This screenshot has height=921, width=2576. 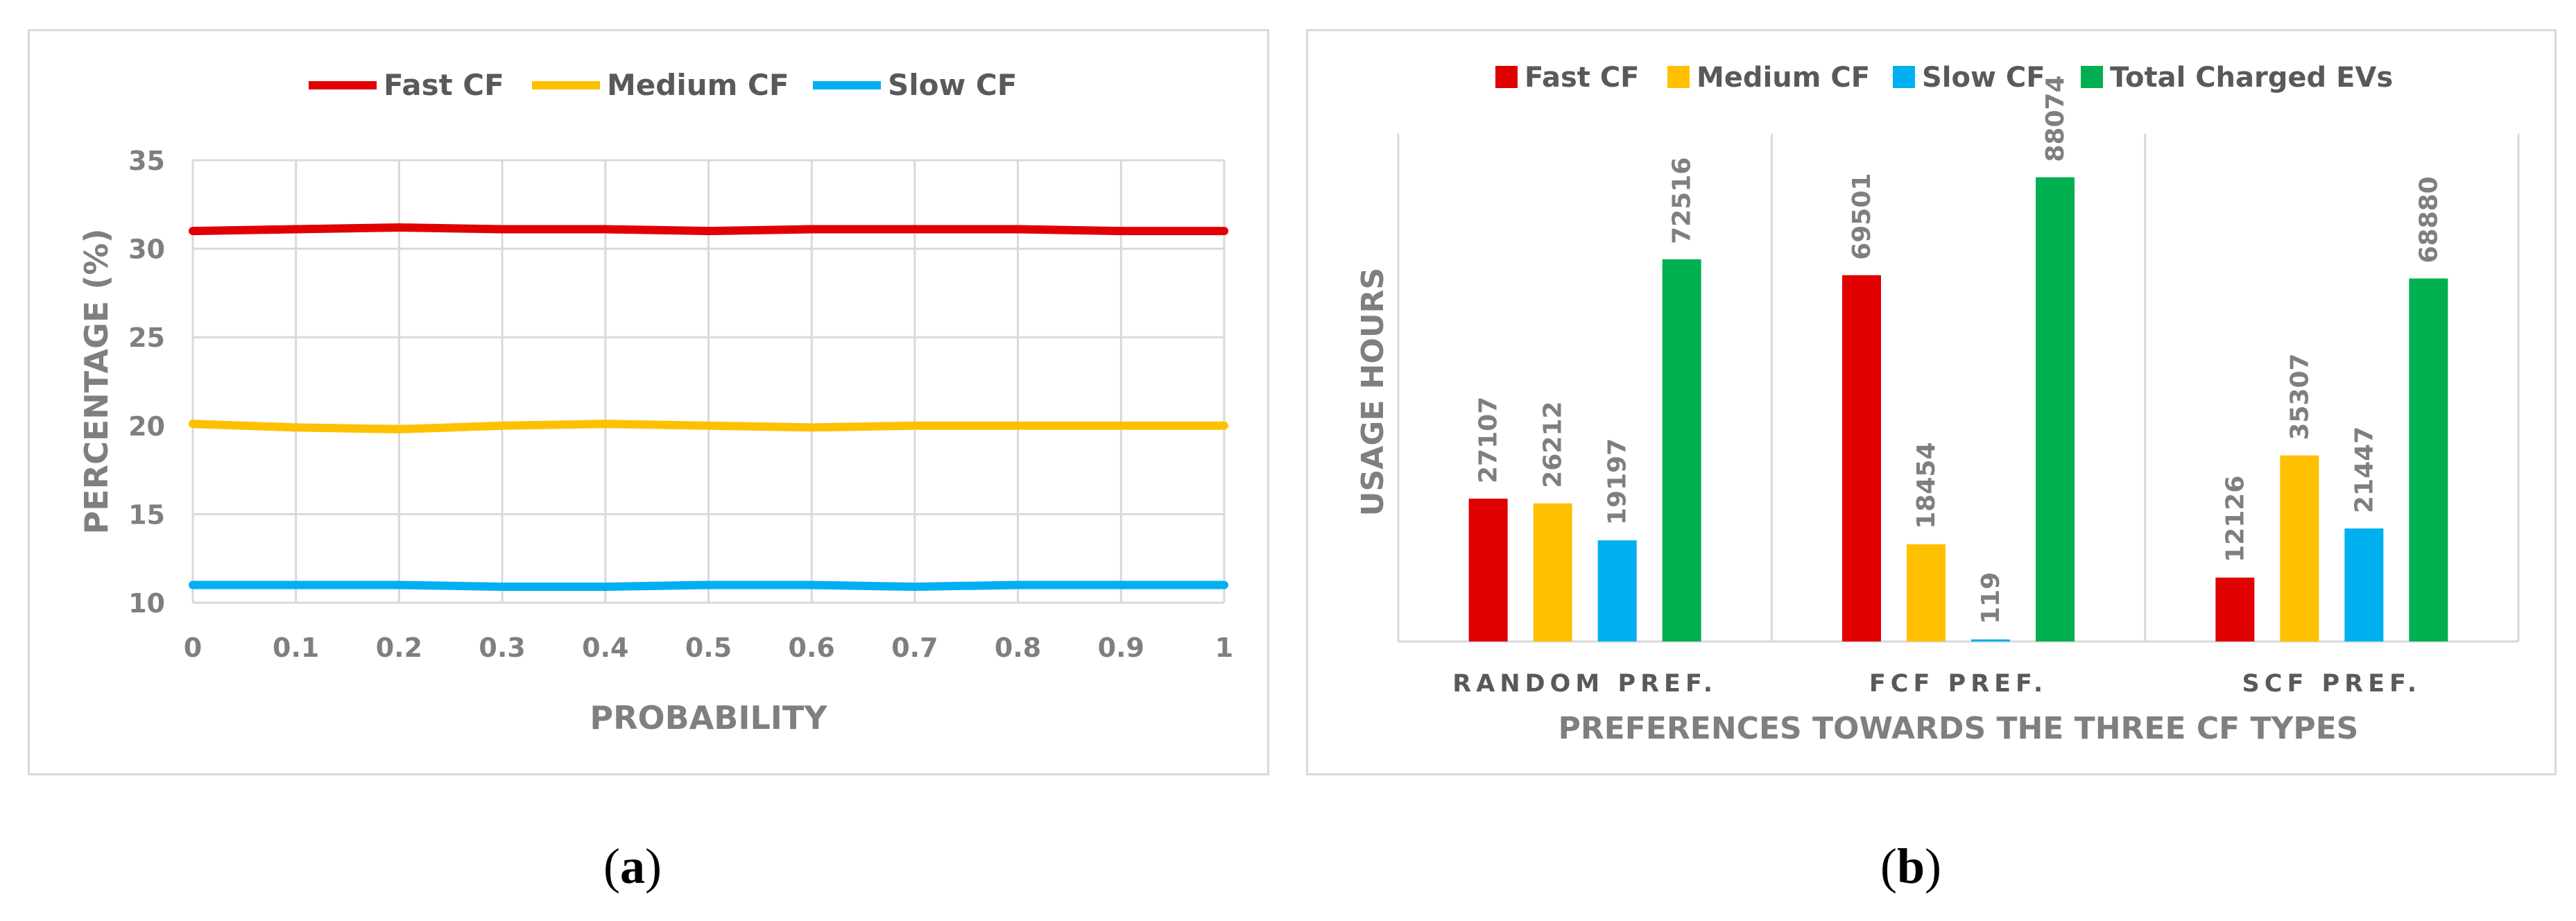 What do you see at coordinates (1373, 392) in the screenshot?
I see `y-axis-title: USAGE HOURS` at bounding box center [1373, 392].